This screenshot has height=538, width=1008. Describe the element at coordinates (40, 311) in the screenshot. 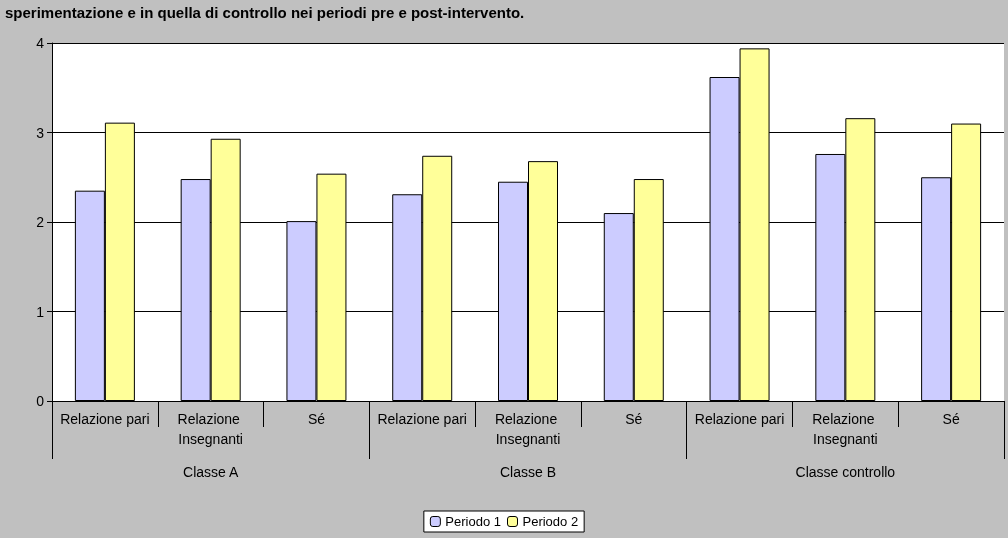

I see `y-tick-label: 1` at that location.